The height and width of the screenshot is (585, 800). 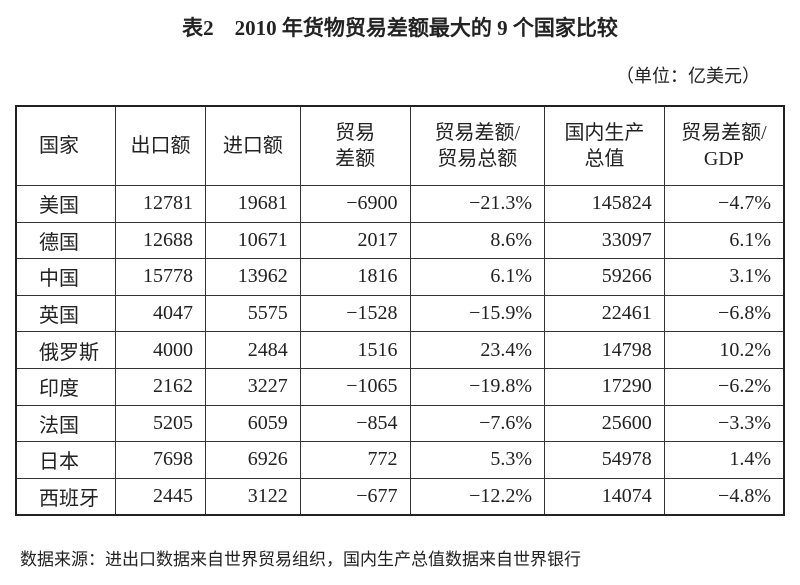 I want to click on header-line: 进口额, so click(x=252, y=146).